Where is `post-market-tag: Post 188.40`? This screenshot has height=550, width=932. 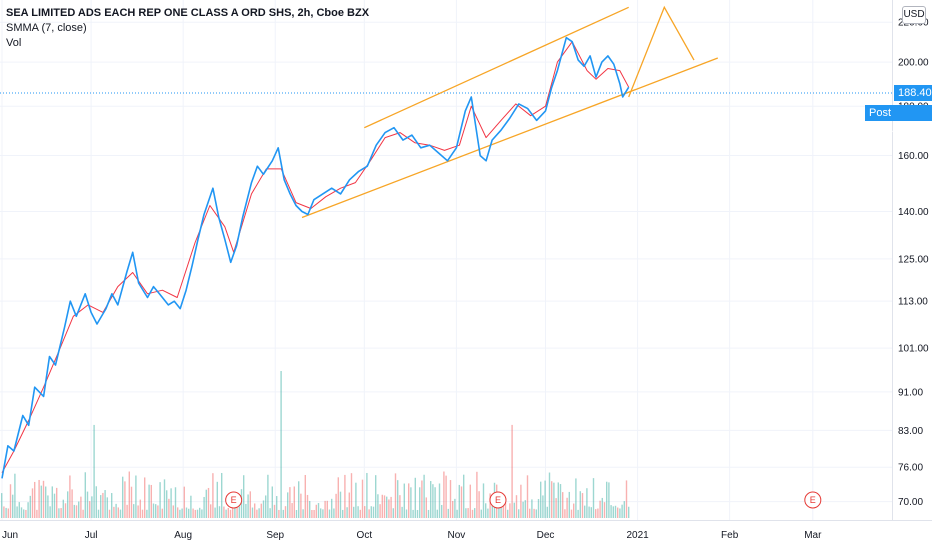 post-market-tag: Post 188.40 is located at coordinates (898, 120).